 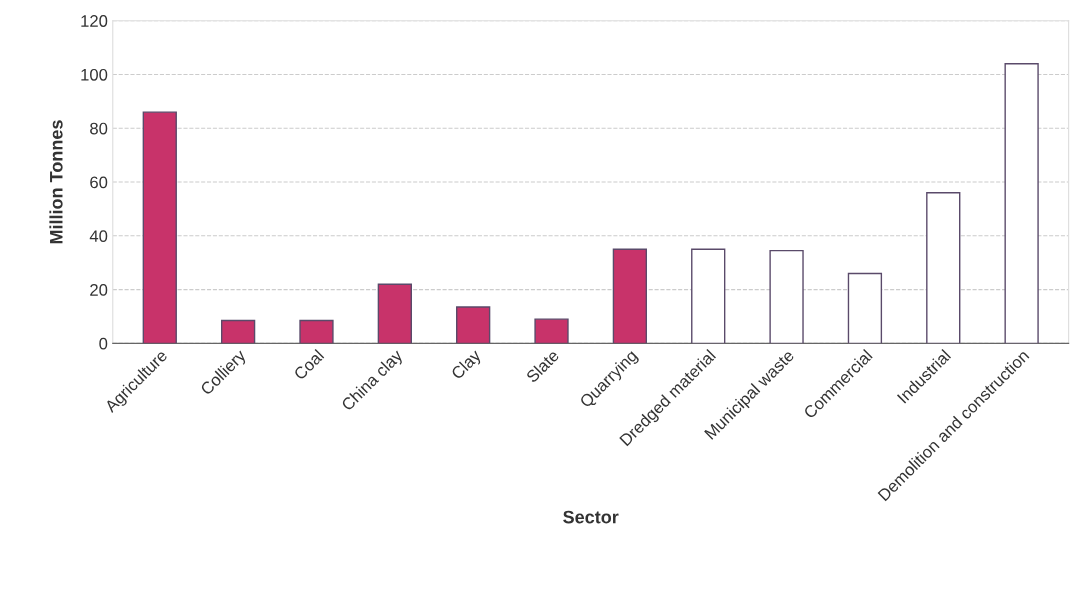 I want to click on y-tick-label: 60, so click(x=99, y=182).